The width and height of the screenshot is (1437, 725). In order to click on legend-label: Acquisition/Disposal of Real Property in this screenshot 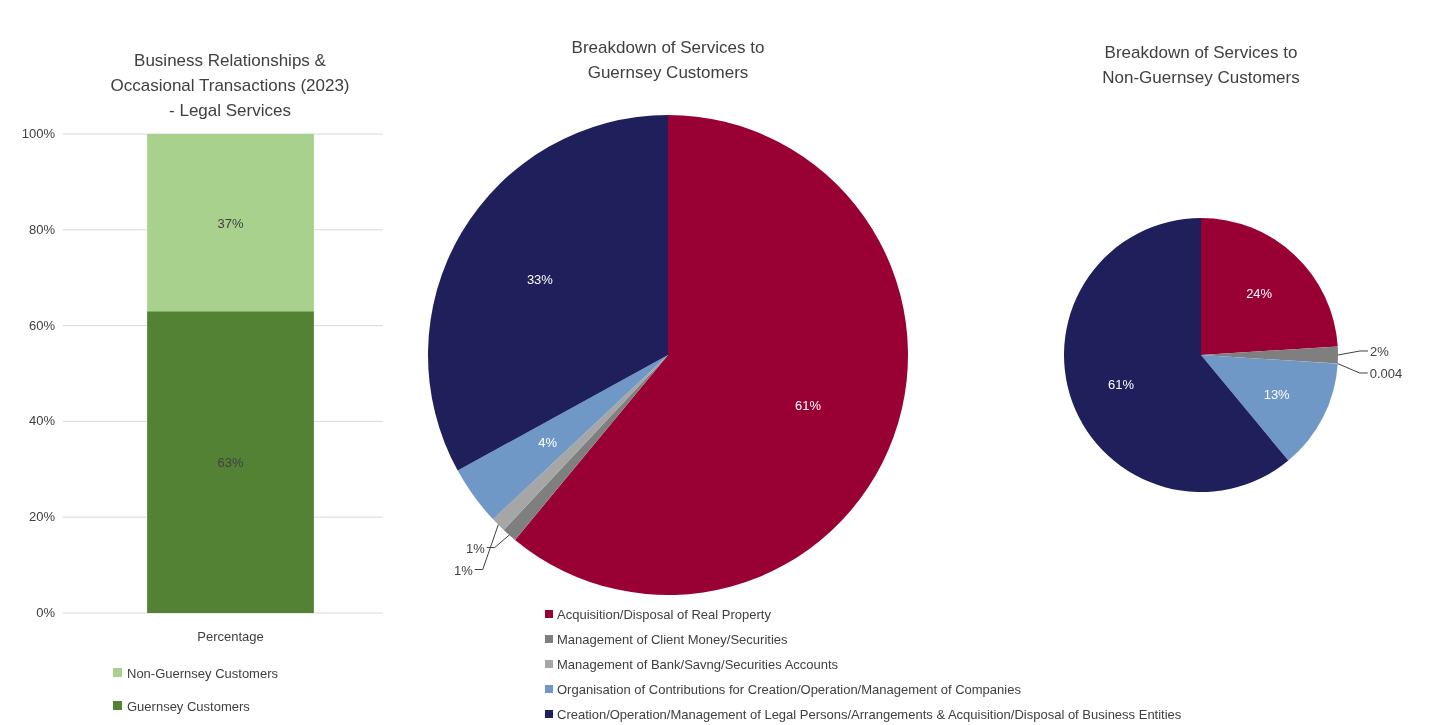, I will do `click(664, 614)`.